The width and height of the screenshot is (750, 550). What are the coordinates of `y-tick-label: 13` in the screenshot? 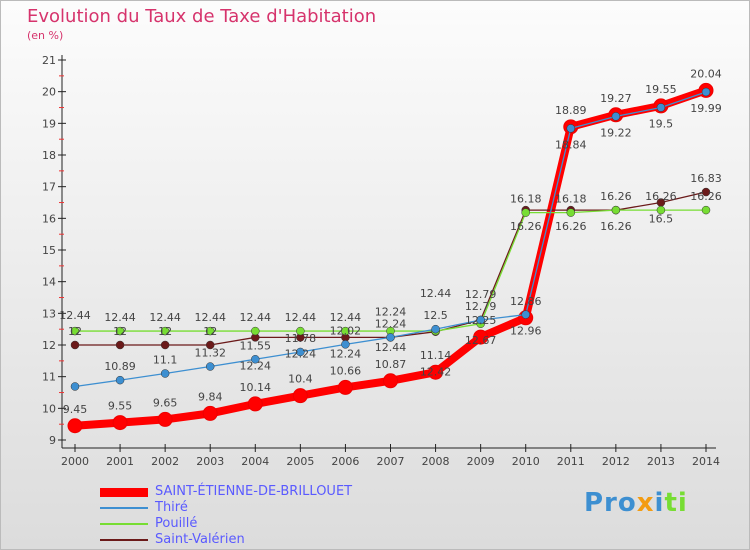 It's located at (49, 313).